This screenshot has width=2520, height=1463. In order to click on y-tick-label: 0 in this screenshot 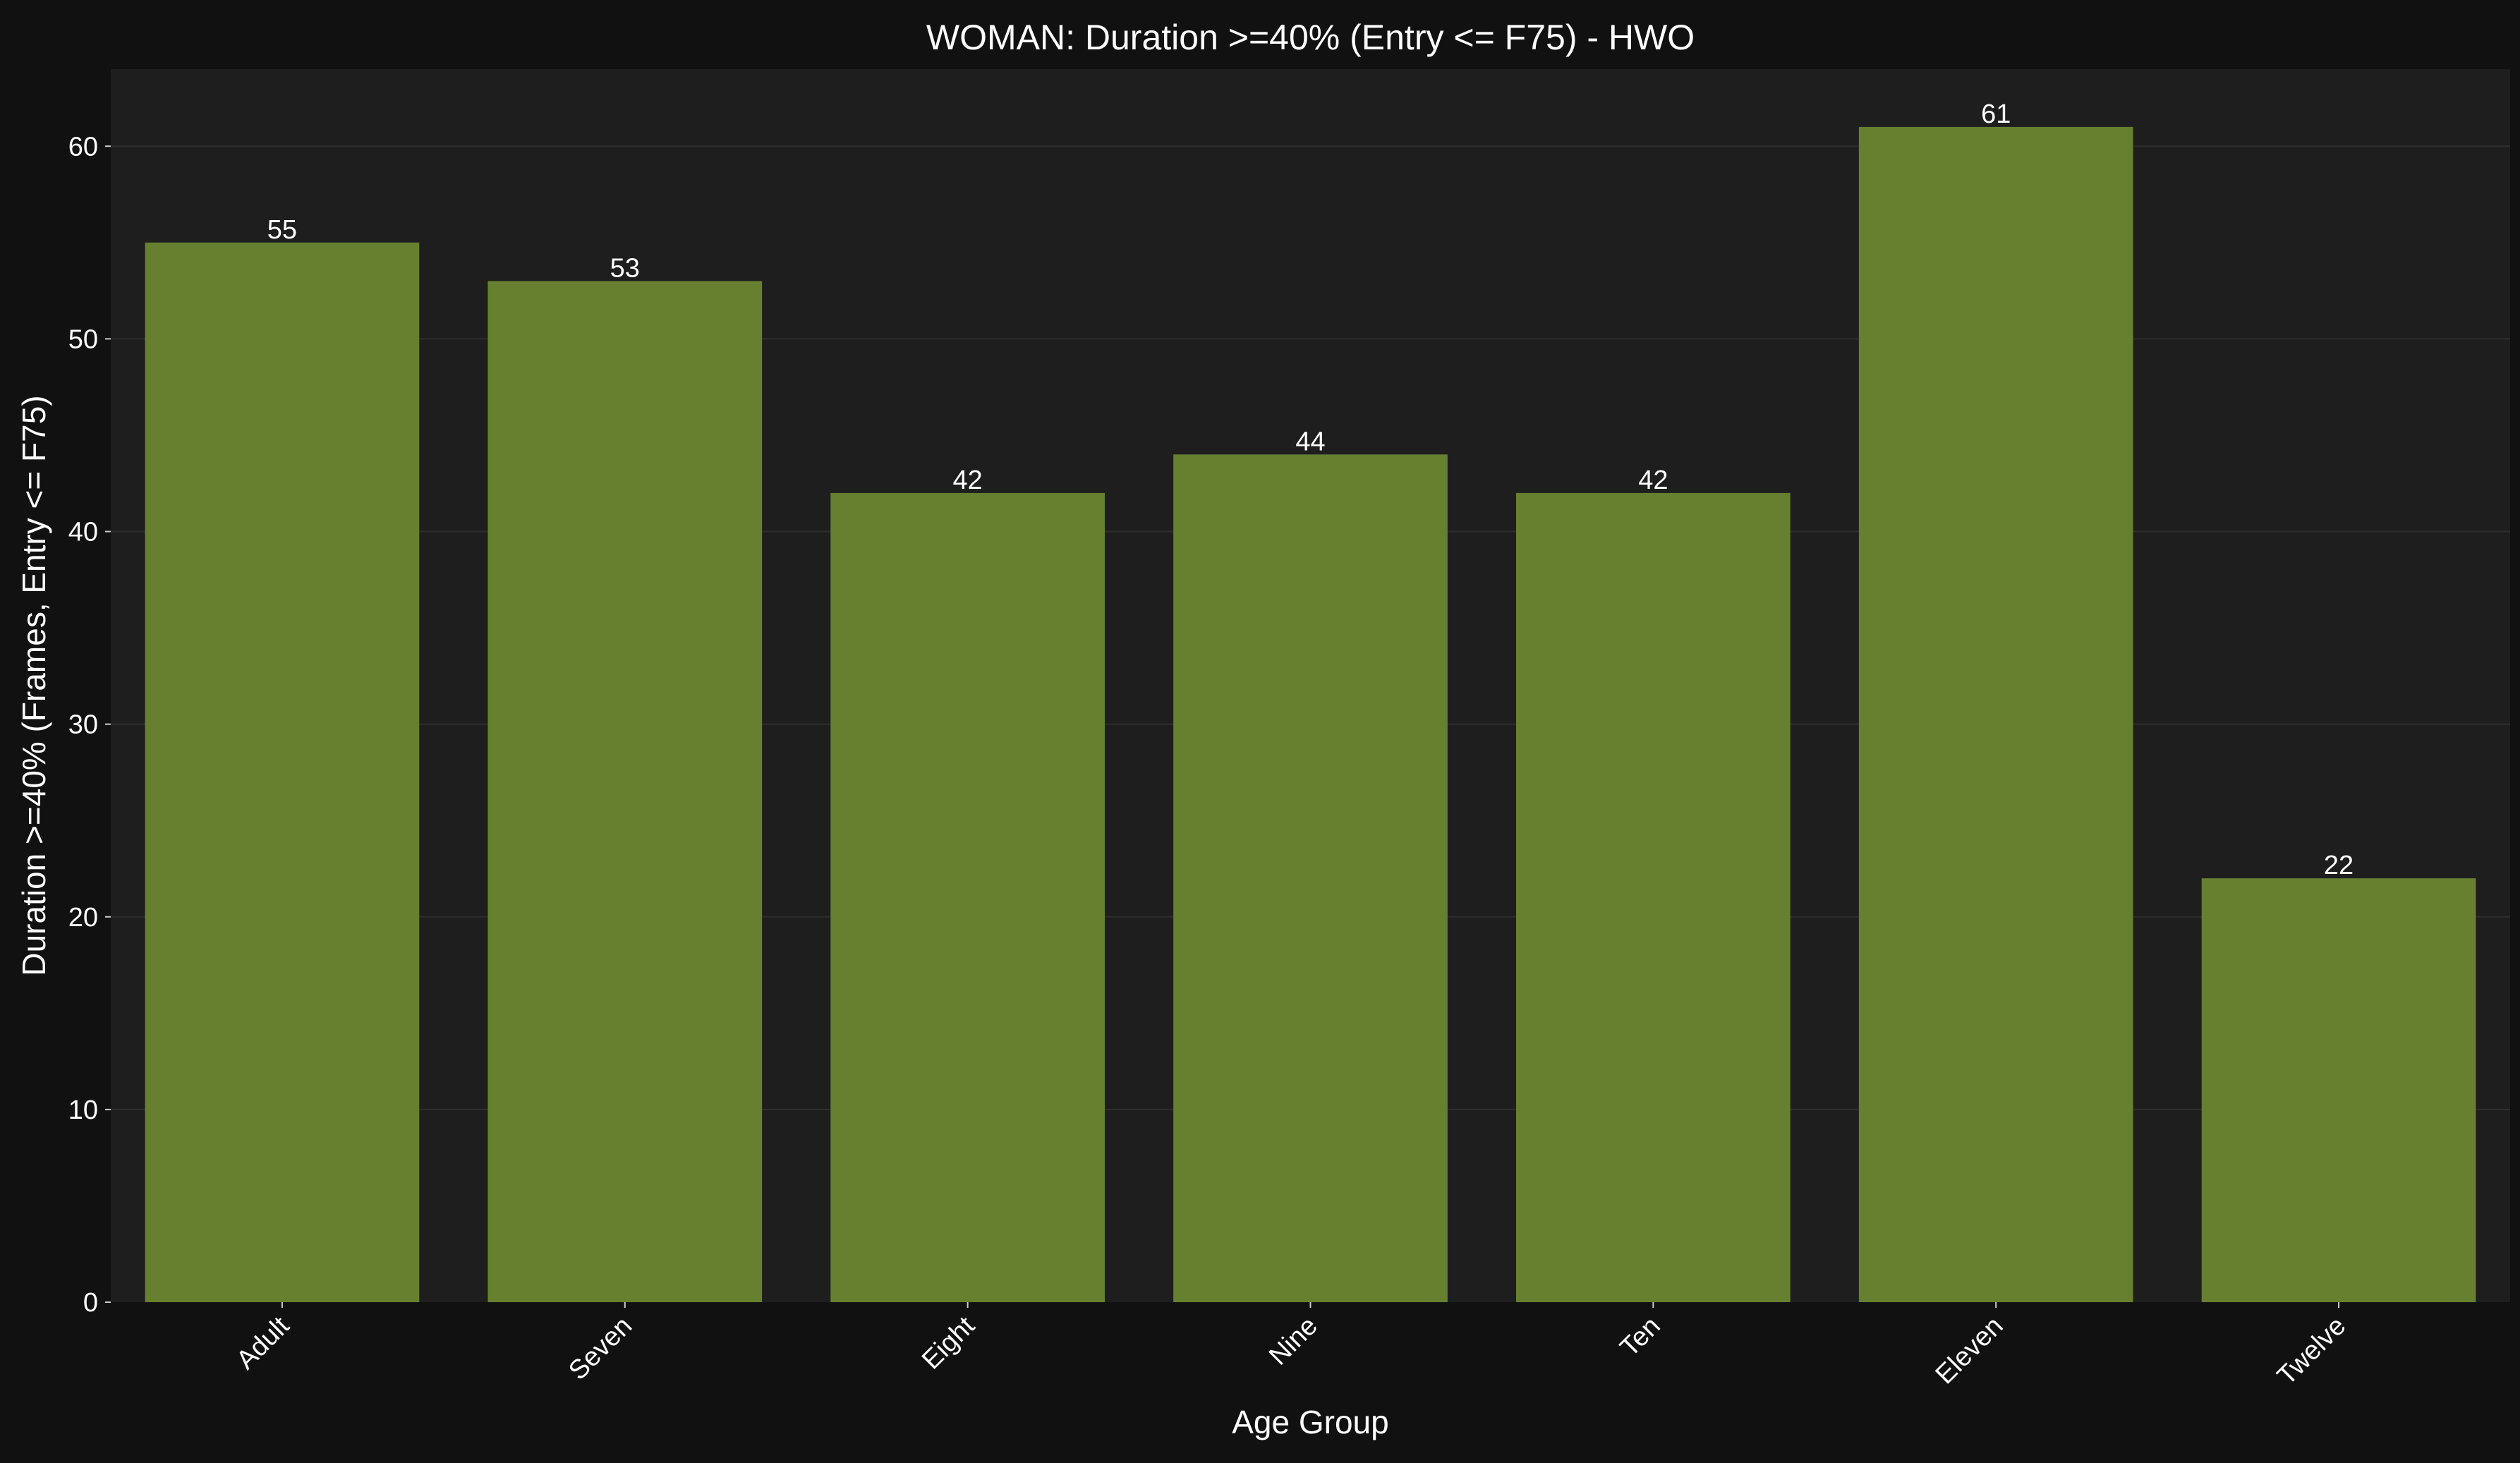, I will do `click(91, 1303)`.